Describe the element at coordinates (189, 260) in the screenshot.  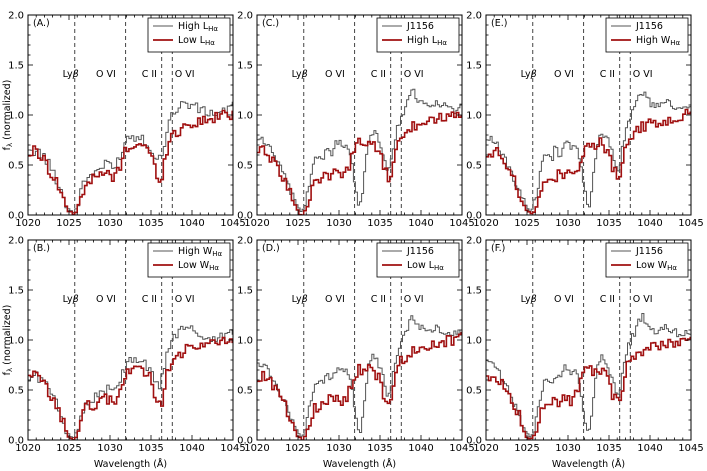
I see `legend: High WHα Low WHα` at that location.